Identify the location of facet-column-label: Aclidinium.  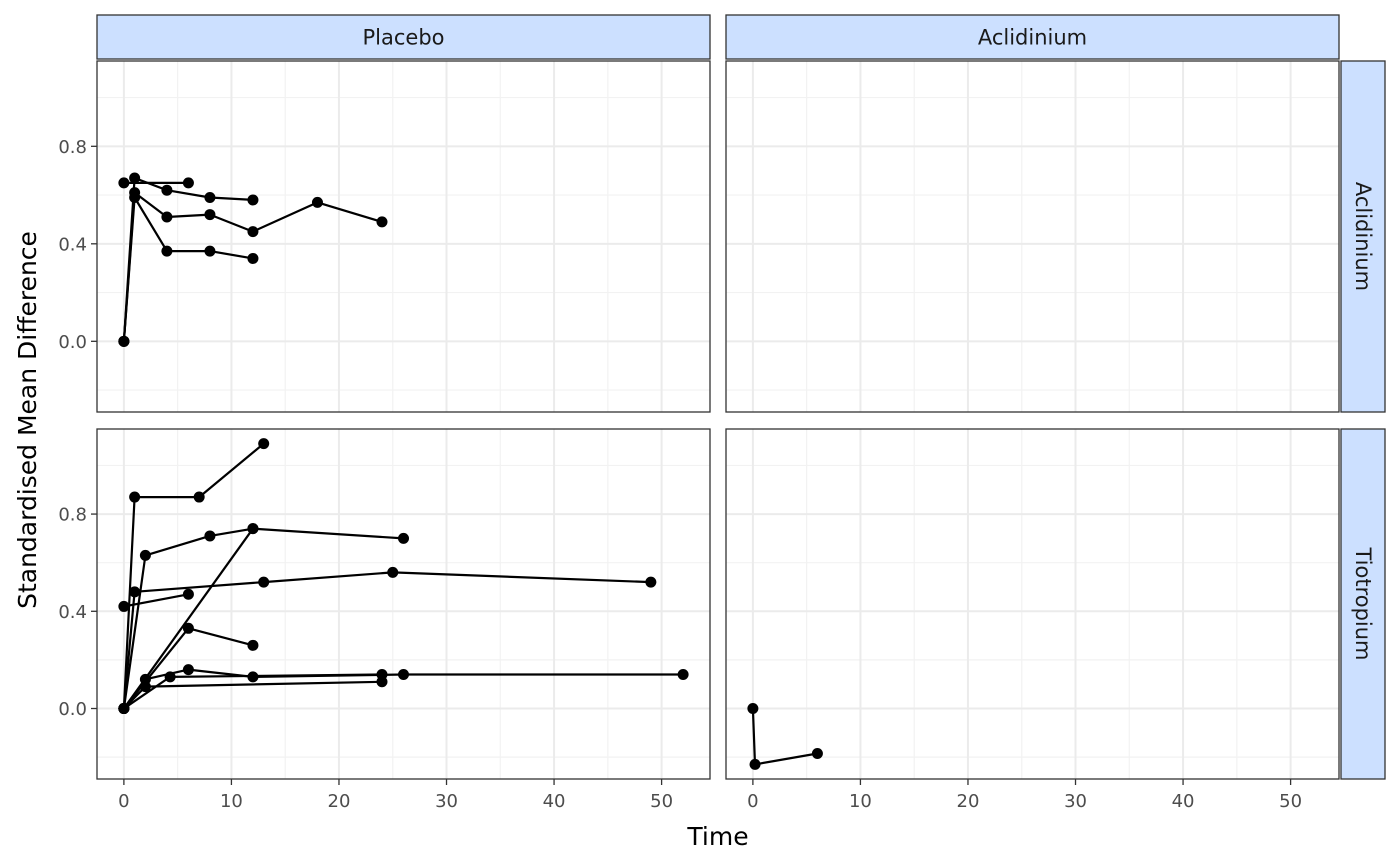
(1032, 38).